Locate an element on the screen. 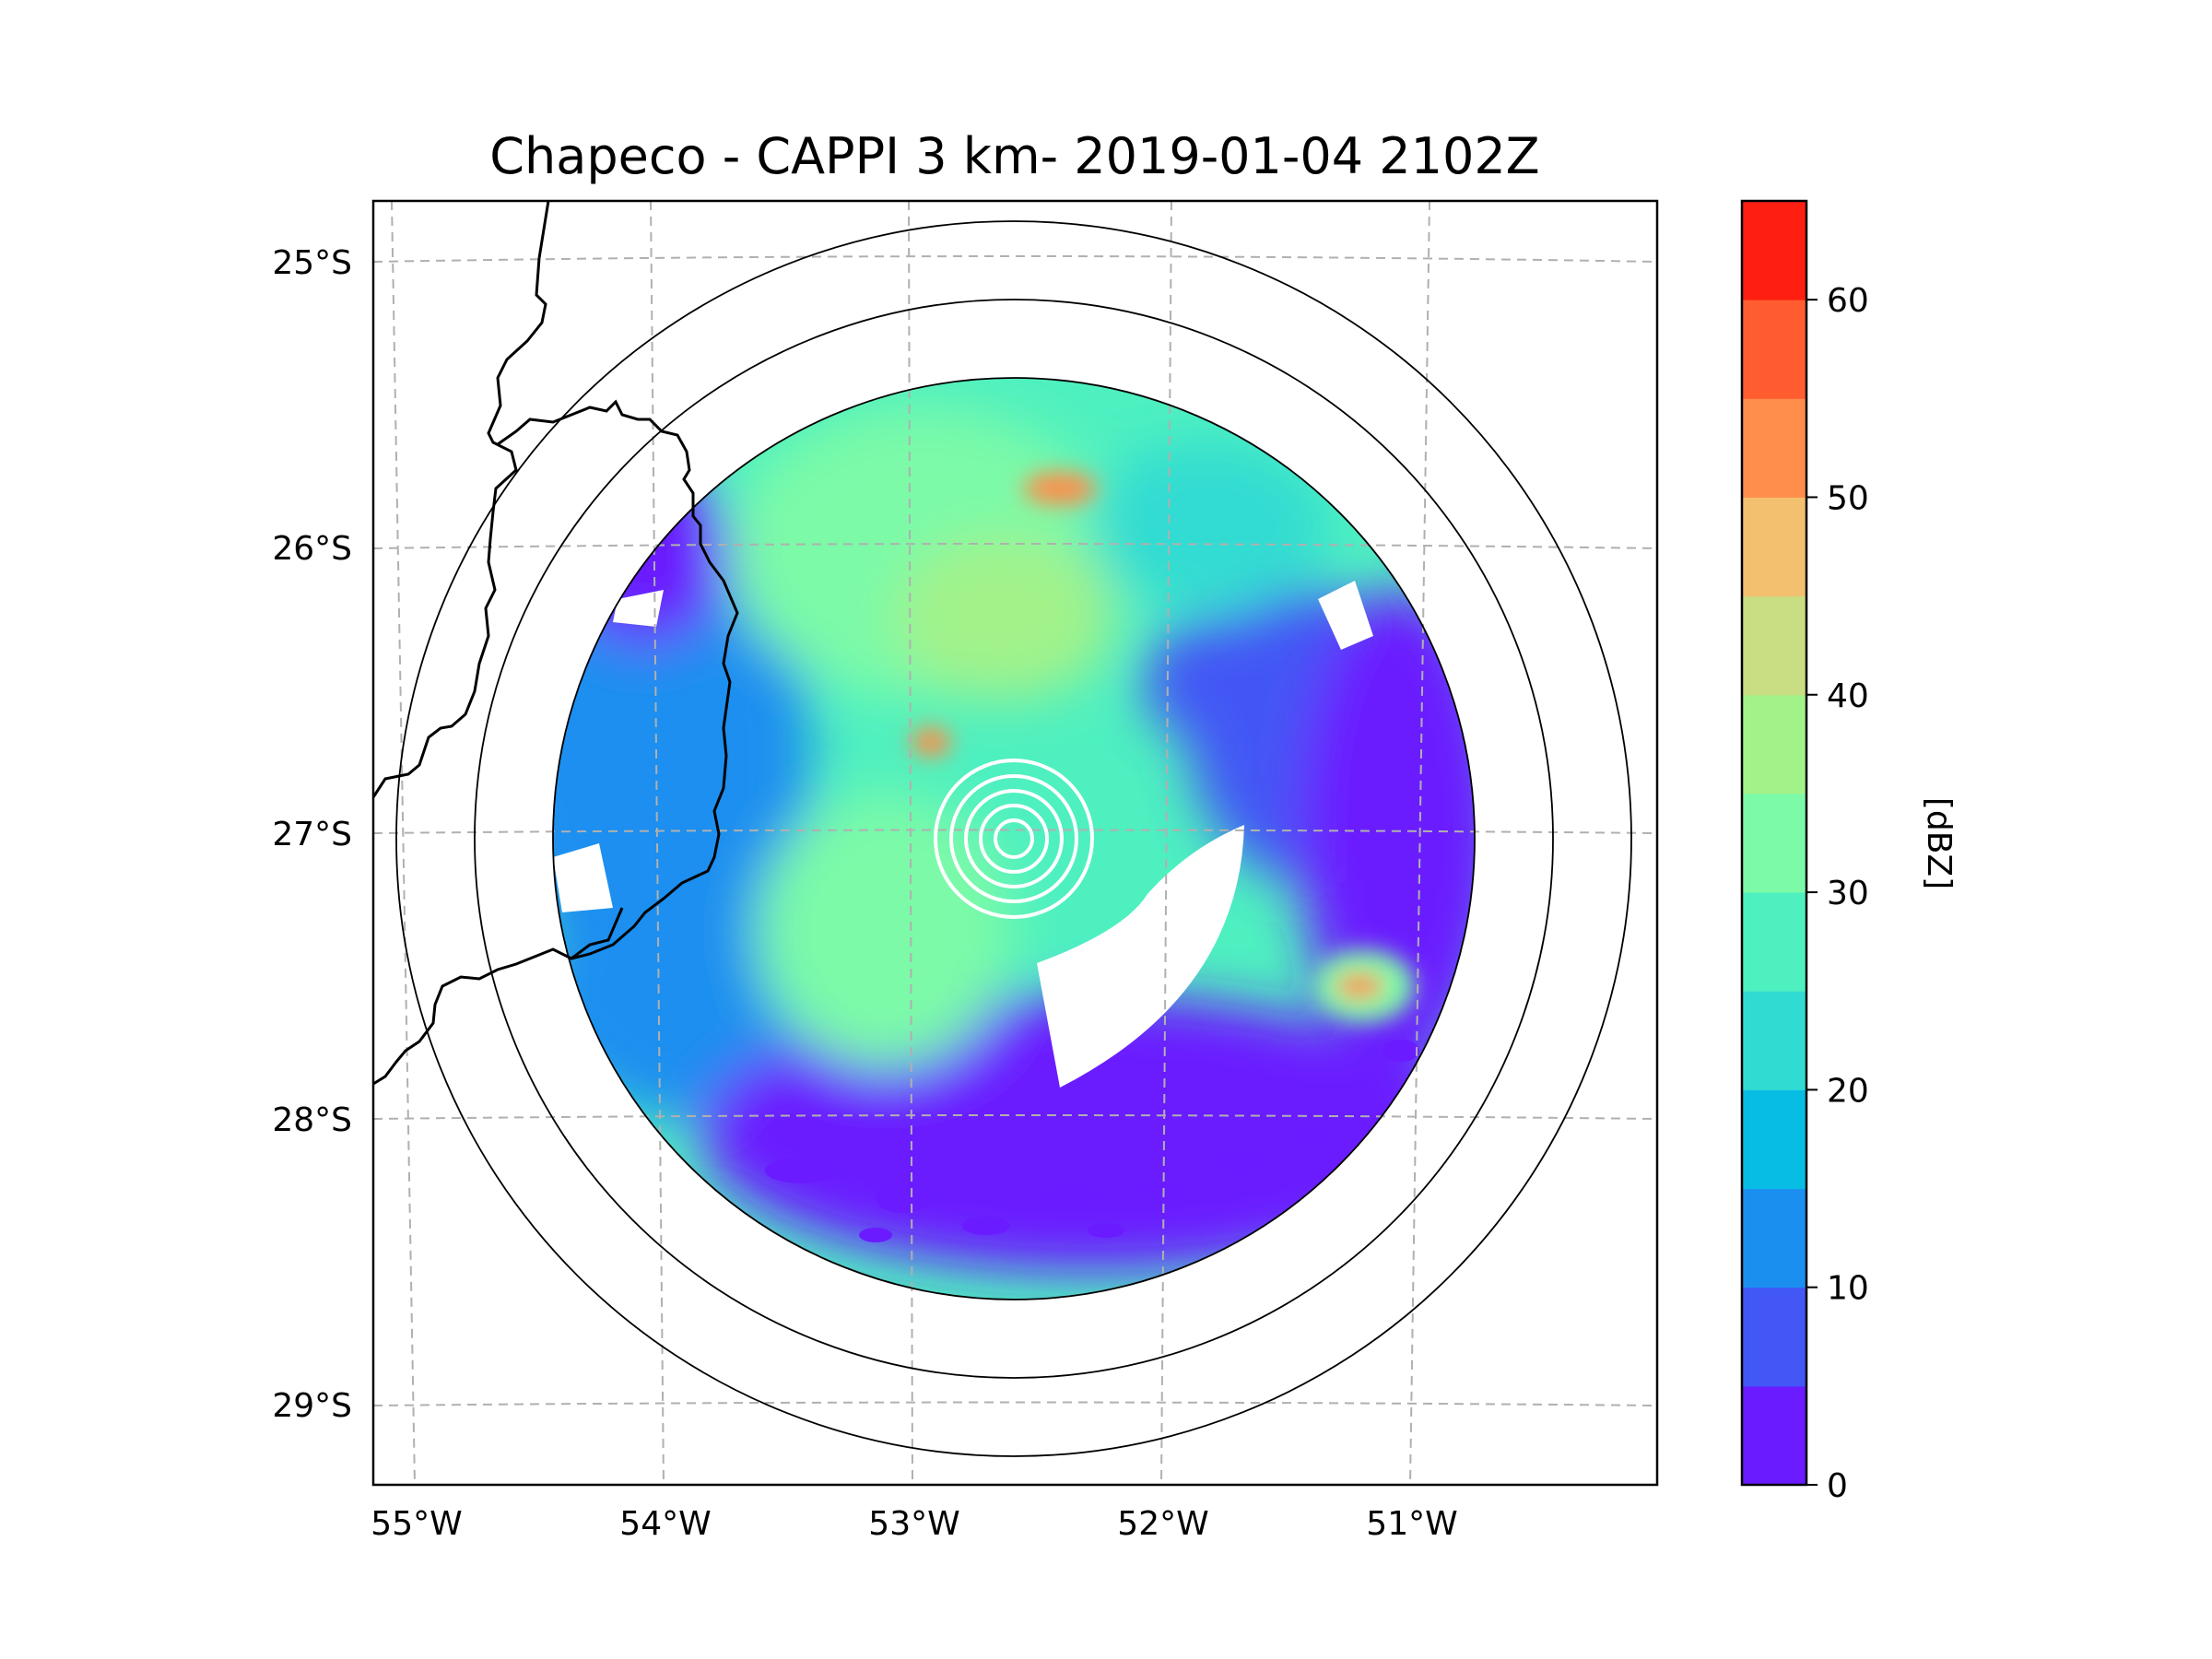  colorbar-segments is located at coordinates (1774, 843).